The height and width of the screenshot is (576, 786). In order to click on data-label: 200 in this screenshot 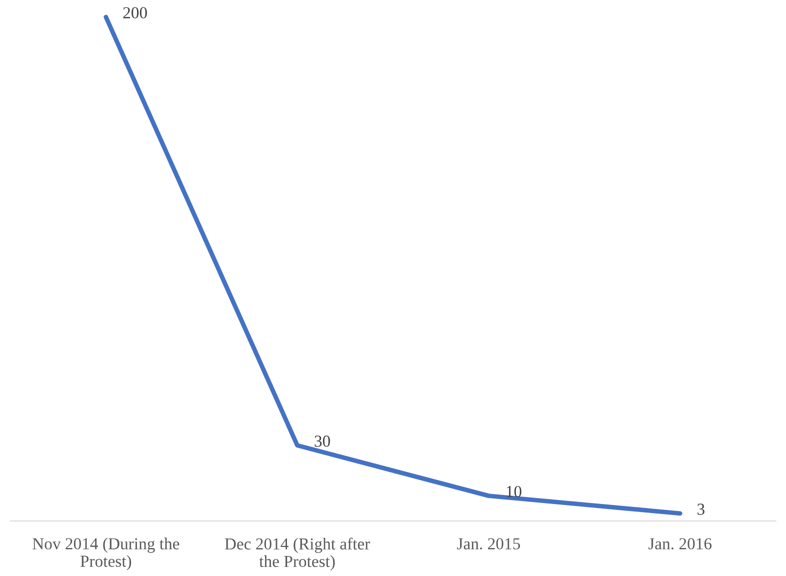, I will do `click(135, 12)`.